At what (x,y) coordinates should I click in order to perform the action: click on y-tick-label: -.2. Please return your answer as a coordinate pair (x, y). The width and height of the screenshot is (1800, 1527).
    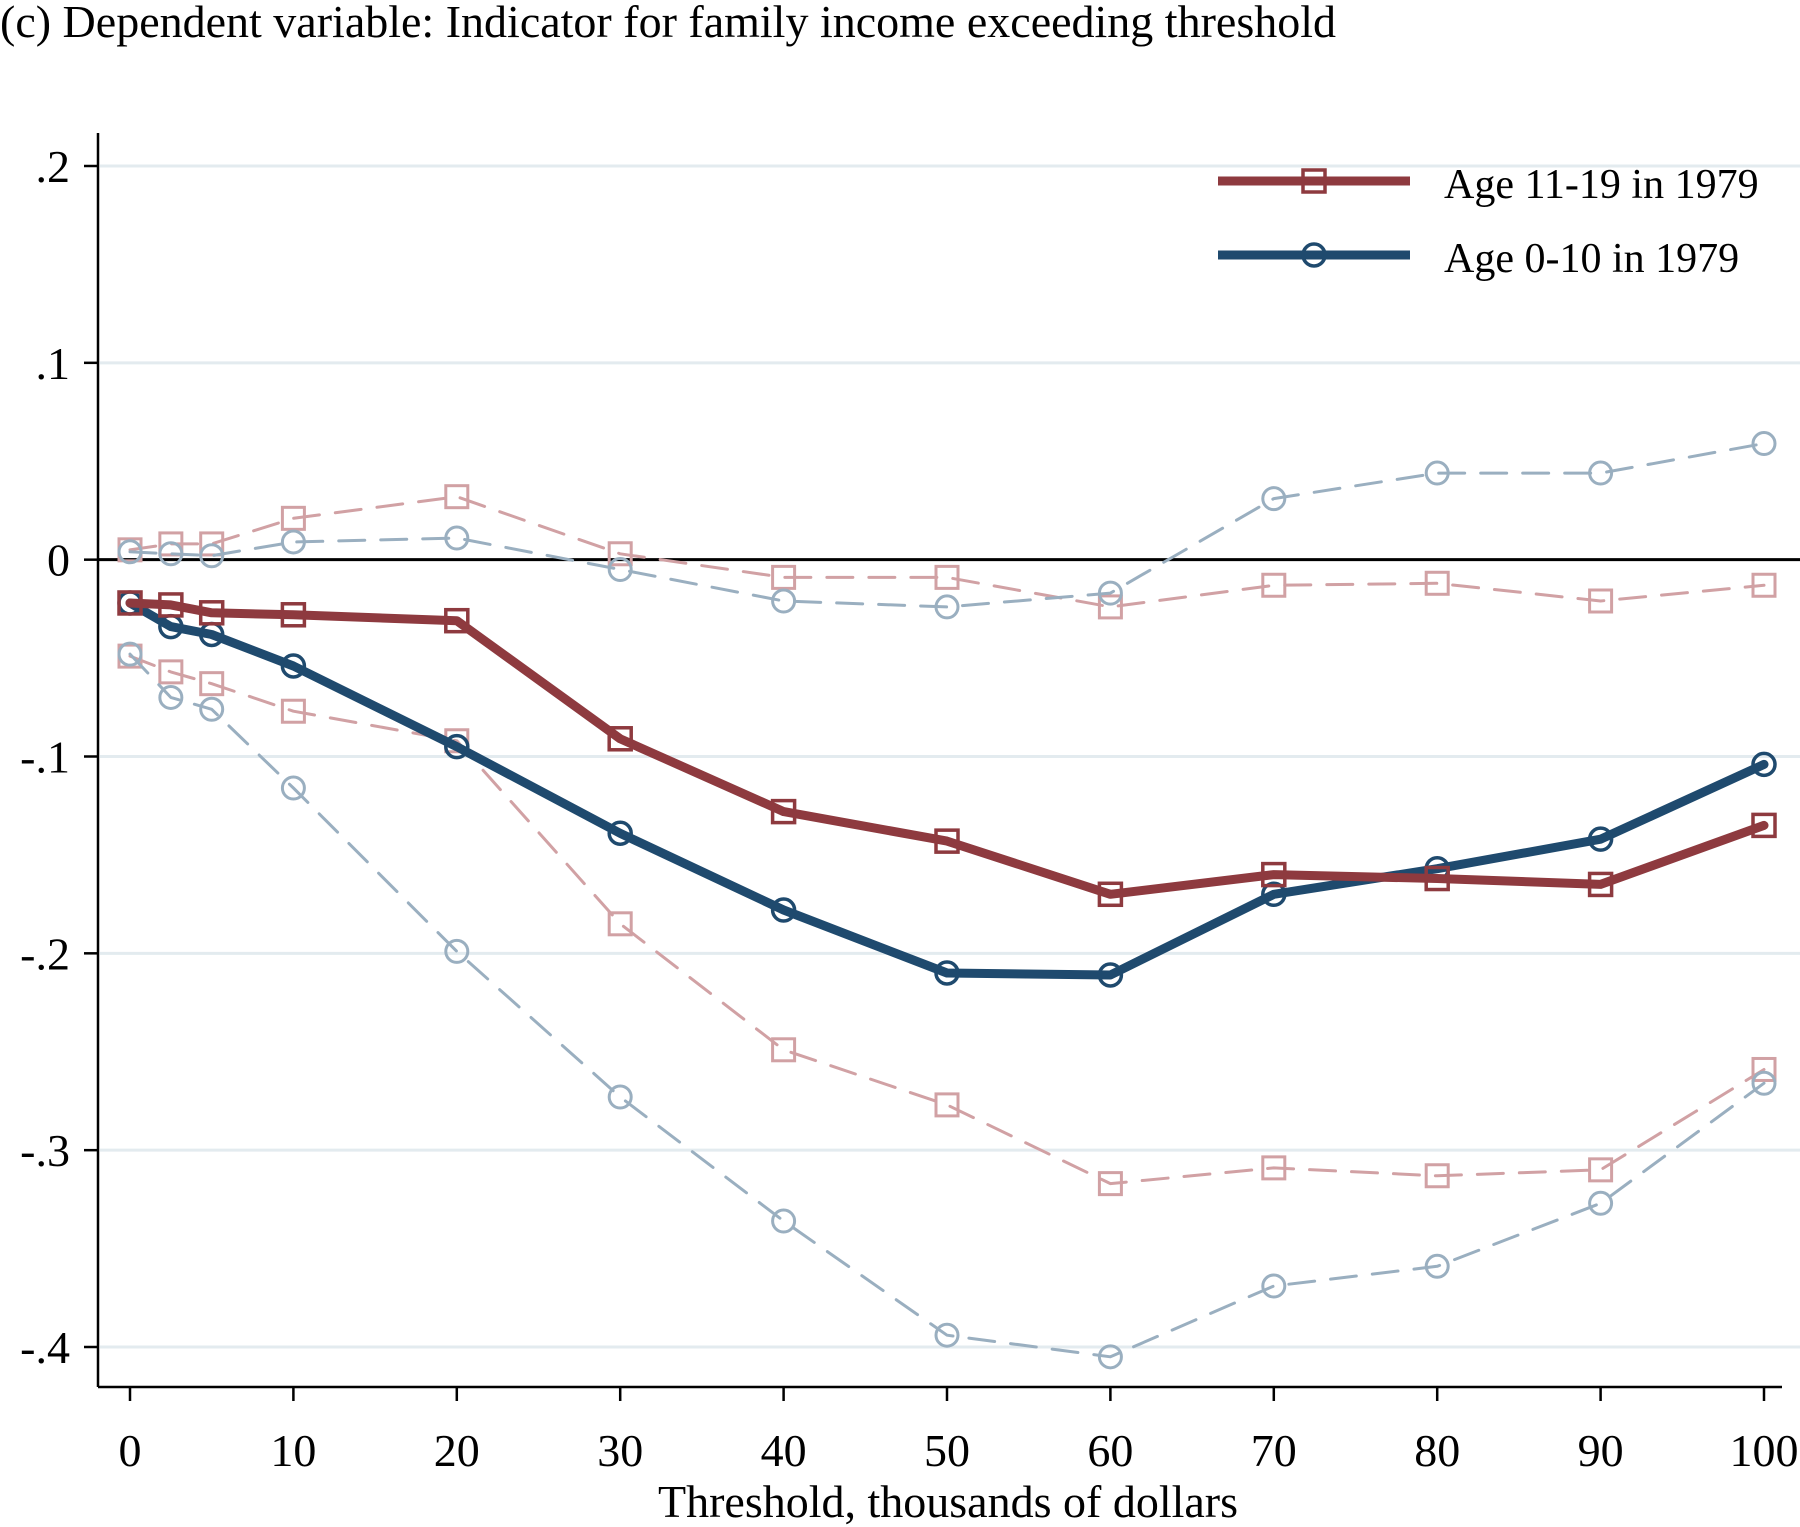
    Looking at the image, I should click on (45, 953).